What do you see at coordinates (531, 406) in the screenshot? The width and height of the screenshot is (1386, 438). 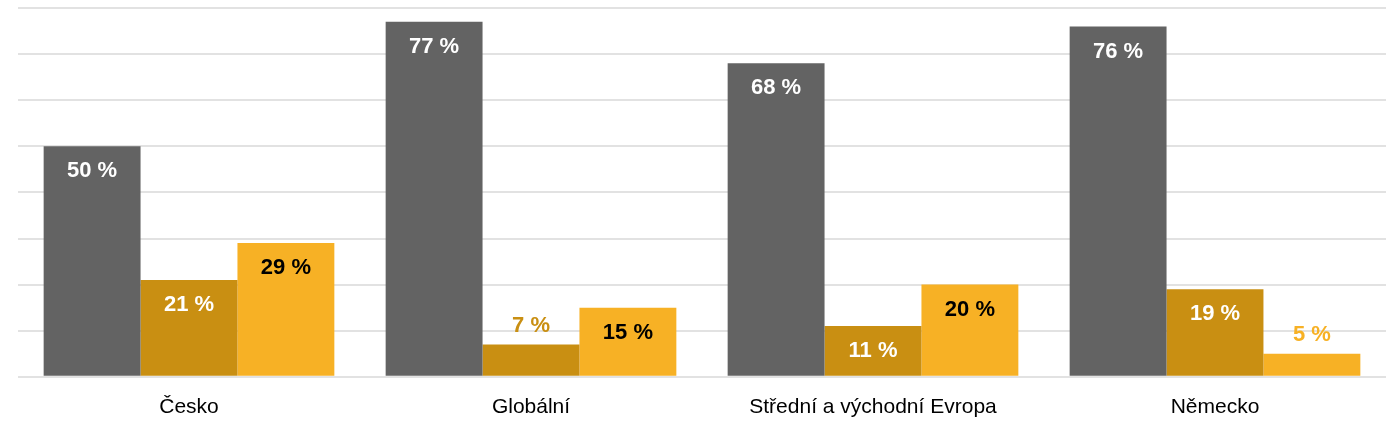 I see `x-tick-label: Globální` at bounding box center [531, 406].